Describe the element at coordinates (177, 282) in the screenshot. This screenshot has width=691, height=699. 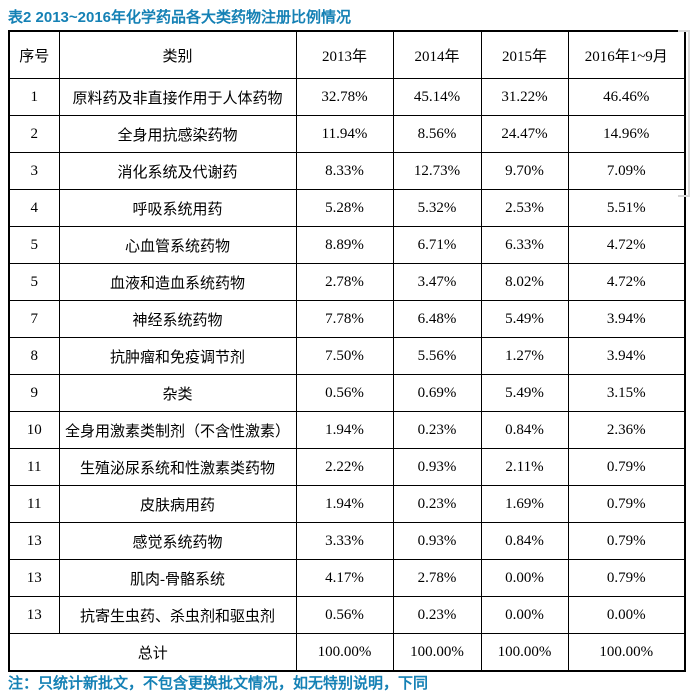
I see `category-cell: 血液和造血系统药物` at that location.